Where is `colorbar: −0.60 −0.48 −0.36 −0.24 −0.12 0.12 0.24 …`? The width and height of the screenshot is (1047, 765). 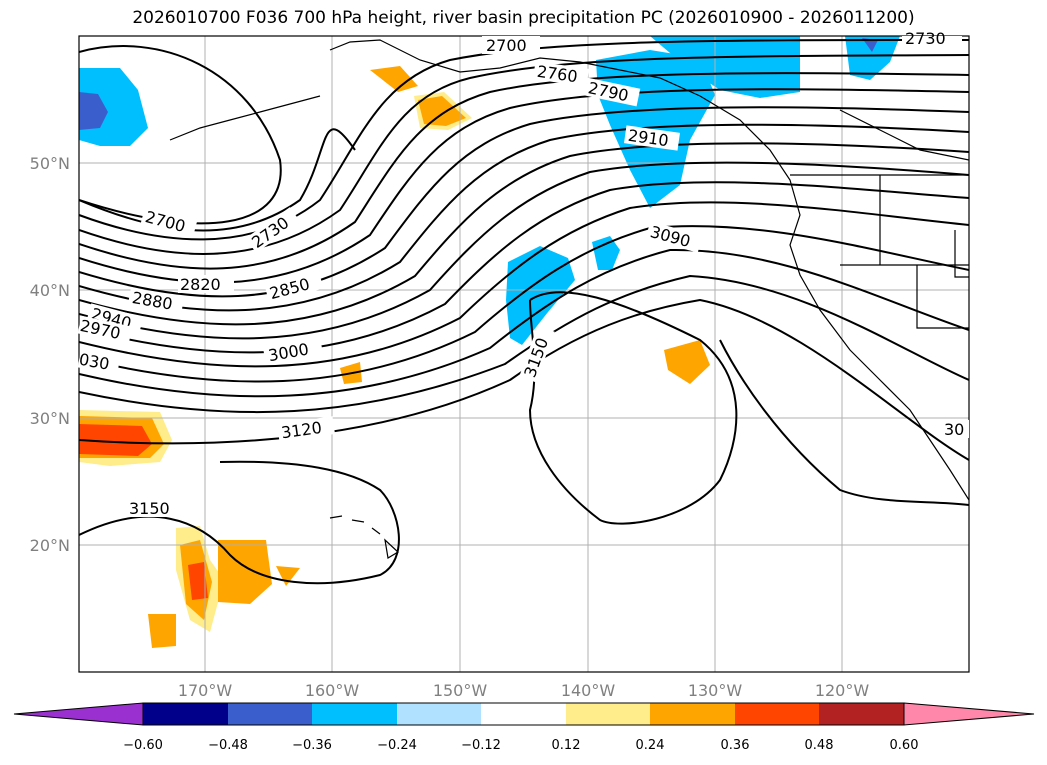
colorbar: −0.60 −0.48 −0.36 −0.24 −0.12 0.12 0.24 … is located at coordinates (524, 727).